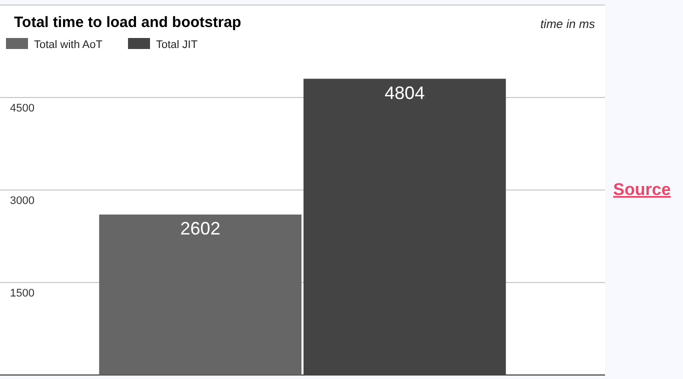  Describe the element at coordinates (642, 189) in the screenshot. I see `text: Source` at that location.